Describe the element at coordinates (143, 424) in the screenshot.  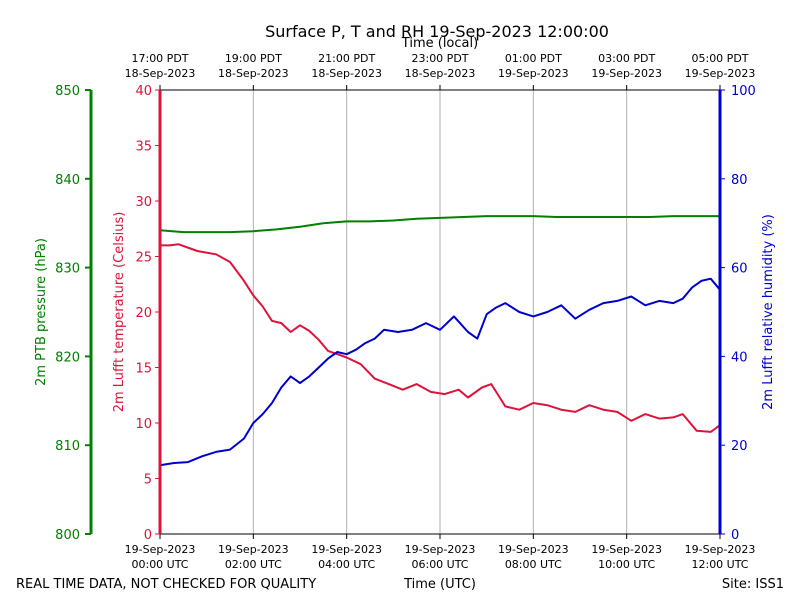
I see `temperature-tick-label: 10` at that location.